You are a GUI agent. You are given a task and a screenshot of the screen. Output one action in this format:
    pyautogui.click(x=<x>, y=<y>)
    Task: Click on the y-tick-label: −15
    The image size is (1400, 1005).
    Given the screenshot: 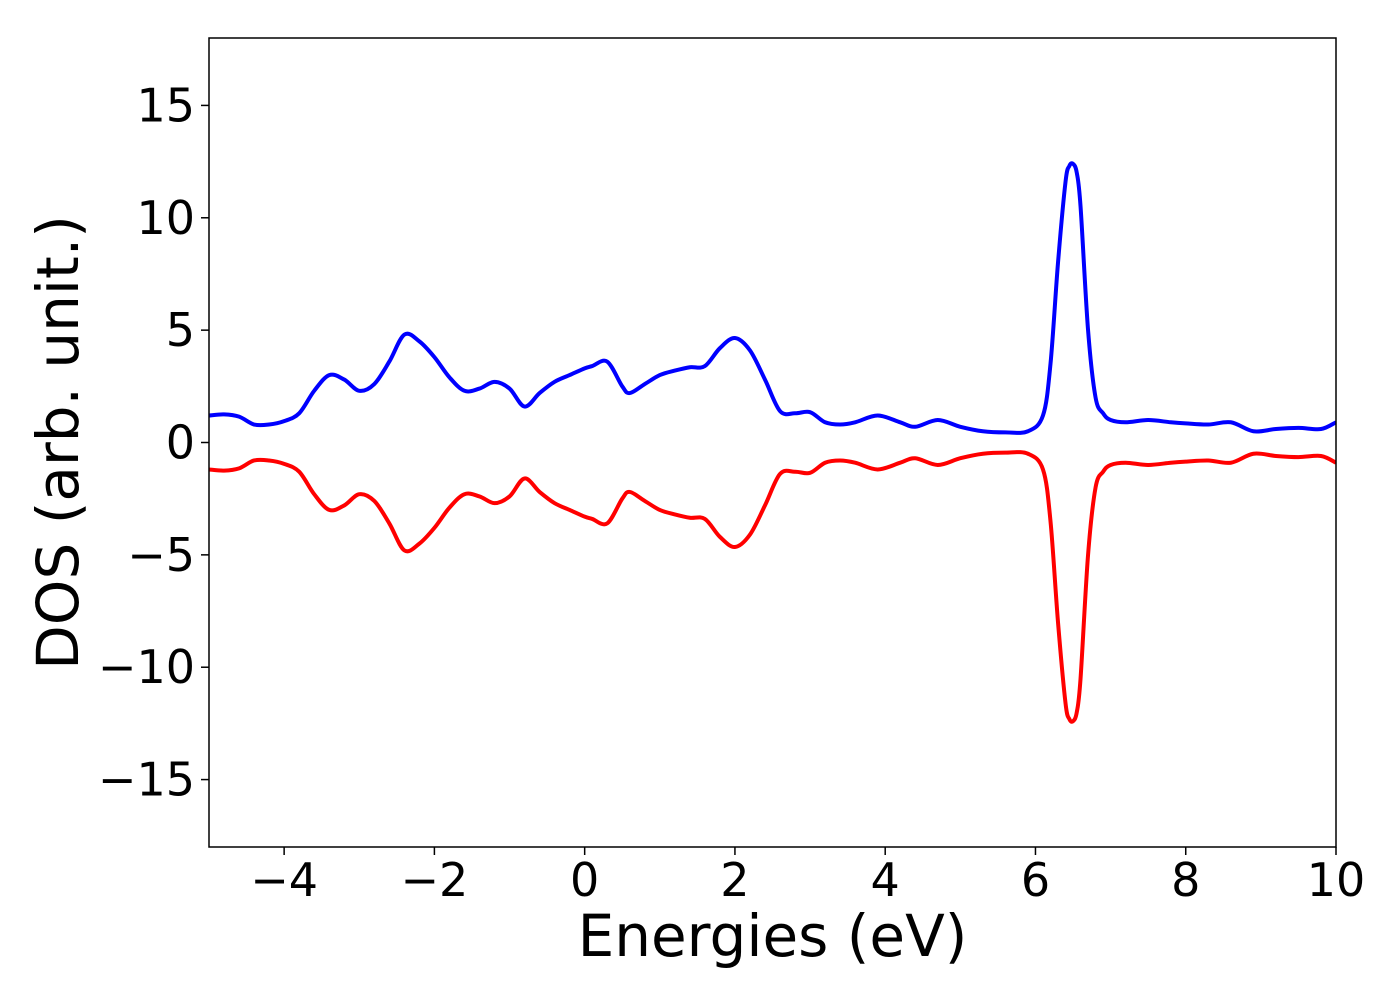 What is the action you would take?
    pyautogui.click(x=146, y=780)
    